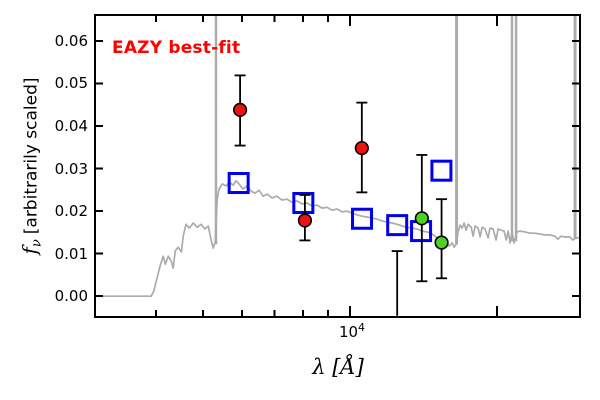 The height and width of the screenshot is (400, 600). I want to click on x-tick-label: 104, so click(352, 331).